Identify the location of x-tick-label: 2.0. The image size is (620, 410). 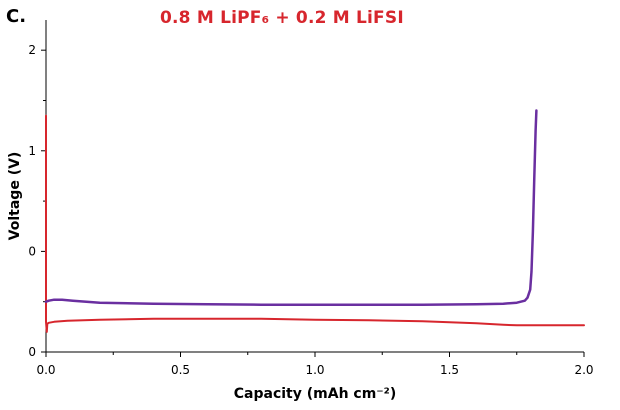
(583, 370).